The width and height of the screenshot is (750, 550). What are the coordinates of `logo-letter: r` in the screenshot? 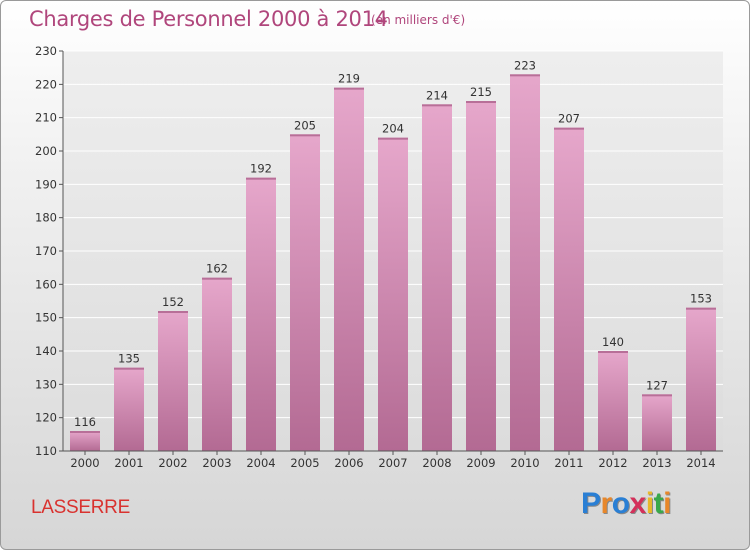 It's located at (606, 503).